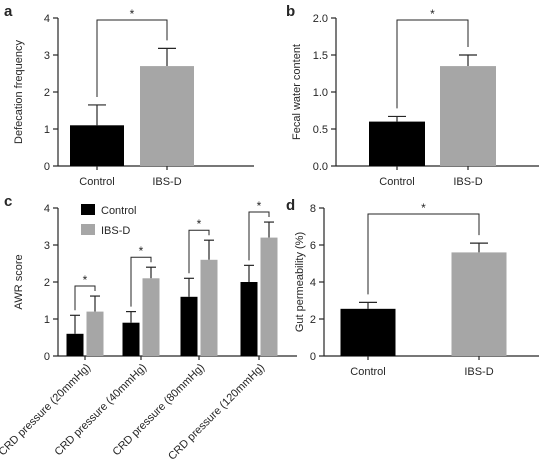  What do you see at coordinates (19, 92) in the screenshot?
I see `y-axis-label: Defecation frequency` at bounding box center [19, 92].